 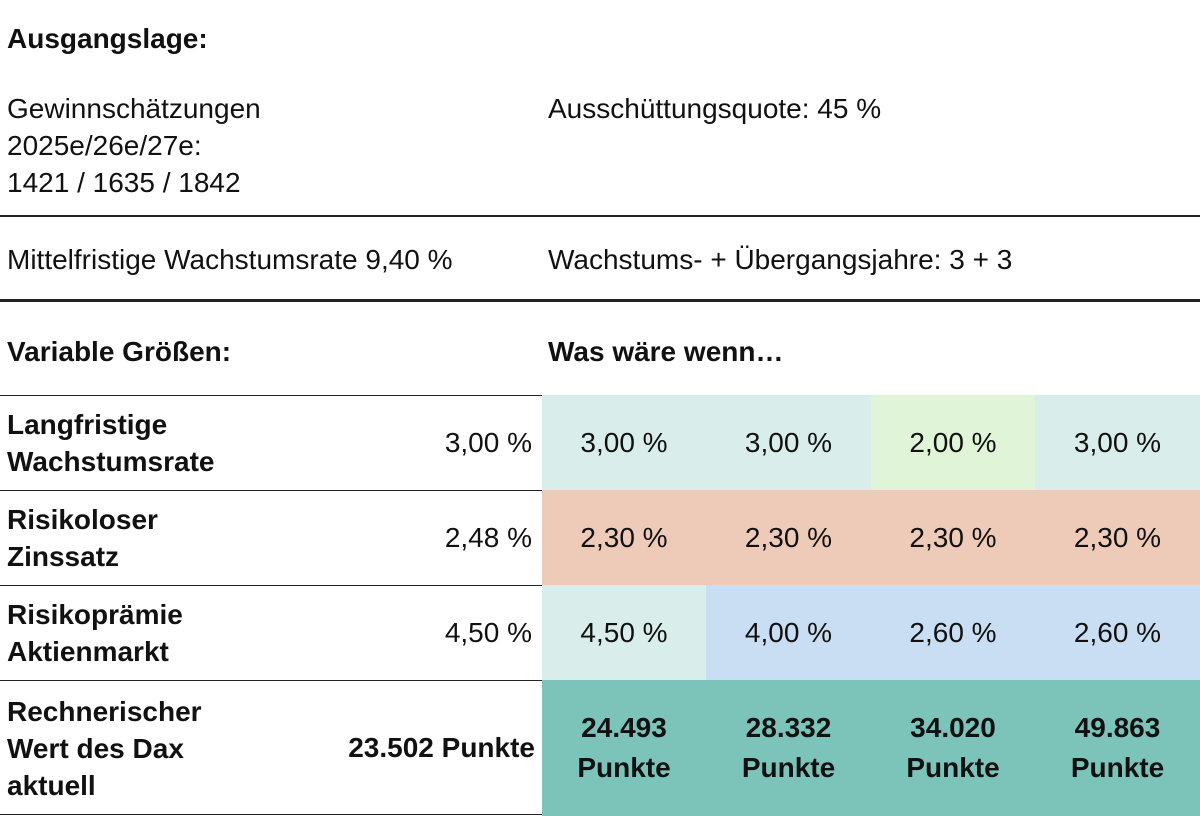 I want to click on result-cell: 49.863 Punkte, so click(x=1117, y=748).